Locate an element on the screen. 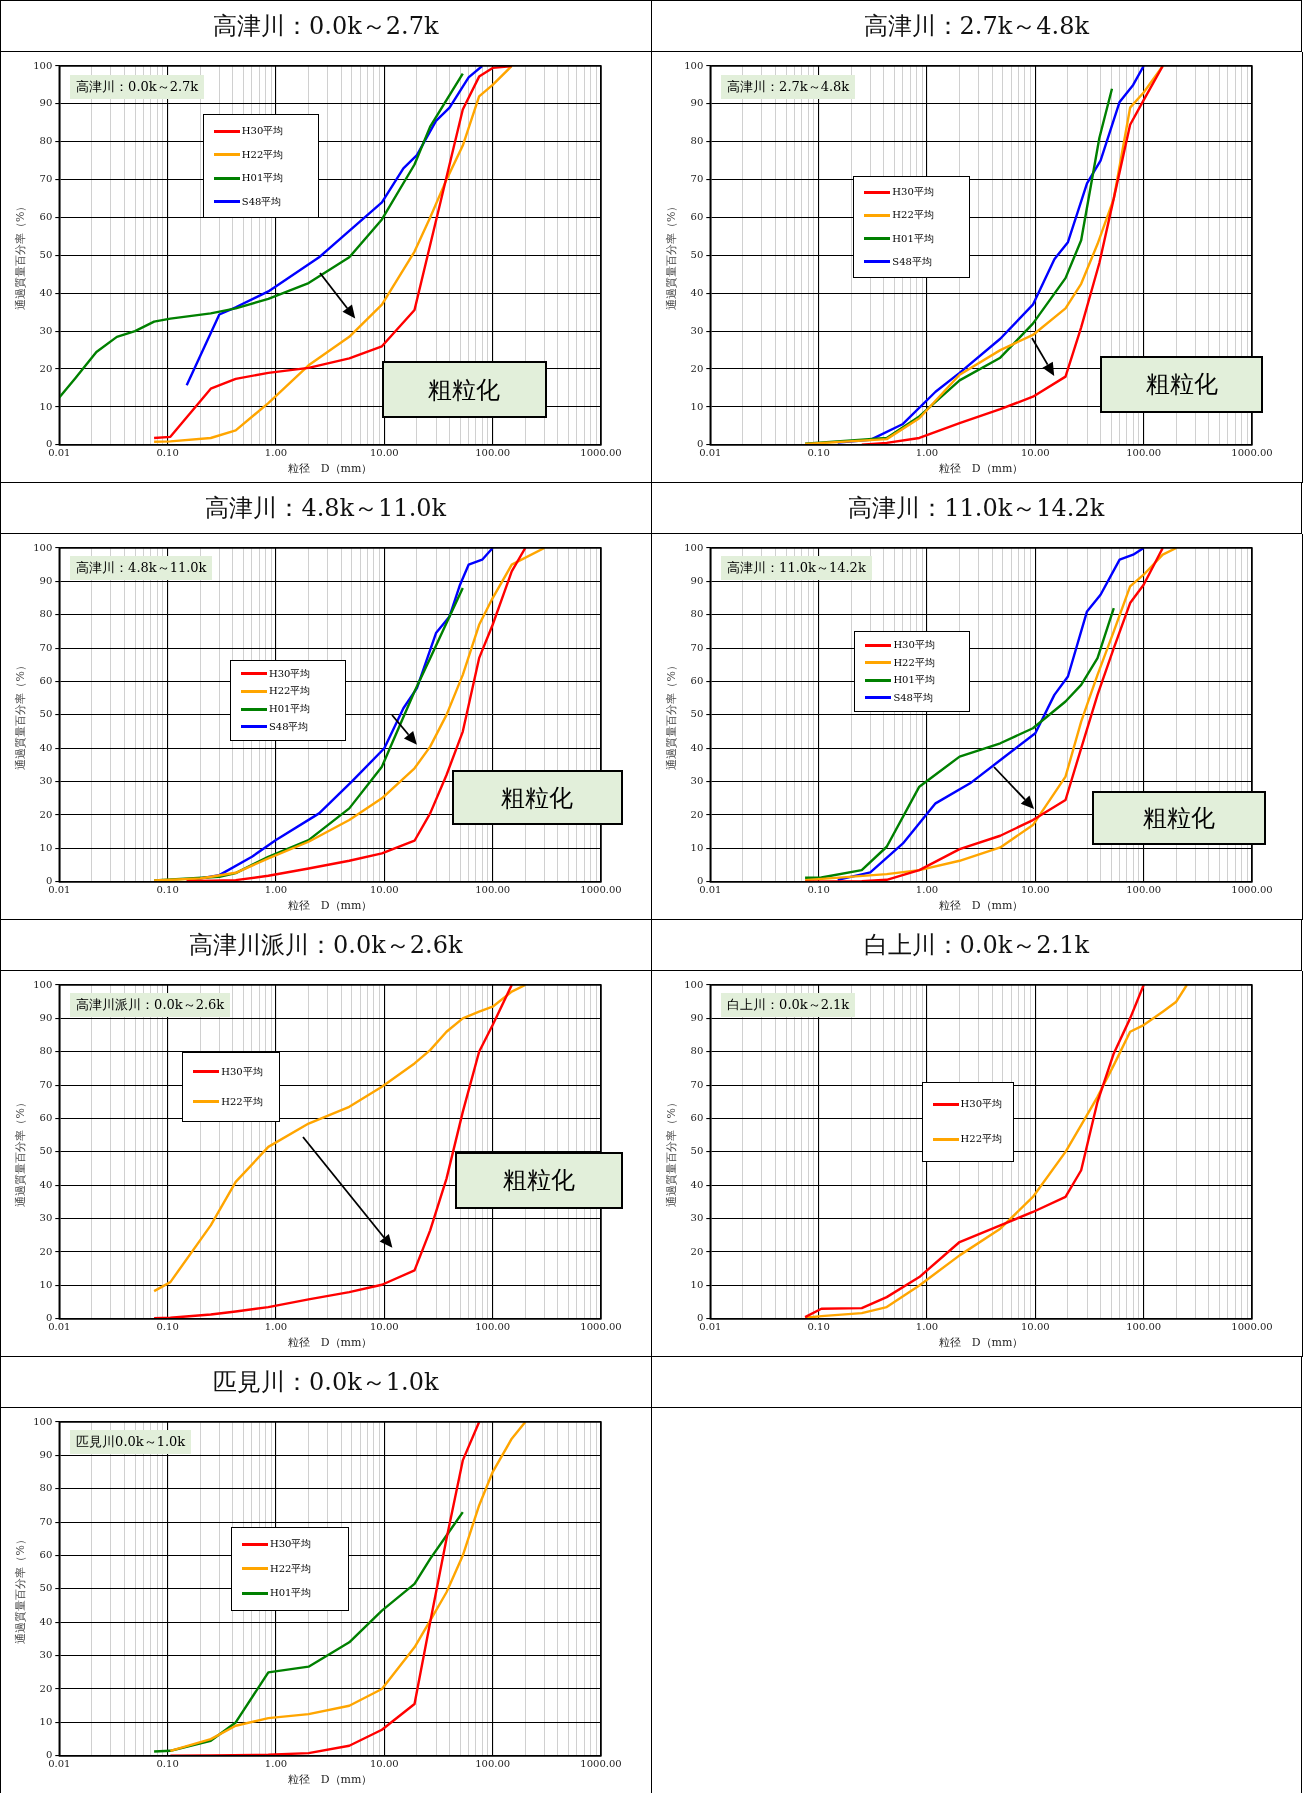 The width and height of the screenshot is (1303, 1793). annotation: 高津川：0.0k～2.7k is located at coordinates (137, 87).